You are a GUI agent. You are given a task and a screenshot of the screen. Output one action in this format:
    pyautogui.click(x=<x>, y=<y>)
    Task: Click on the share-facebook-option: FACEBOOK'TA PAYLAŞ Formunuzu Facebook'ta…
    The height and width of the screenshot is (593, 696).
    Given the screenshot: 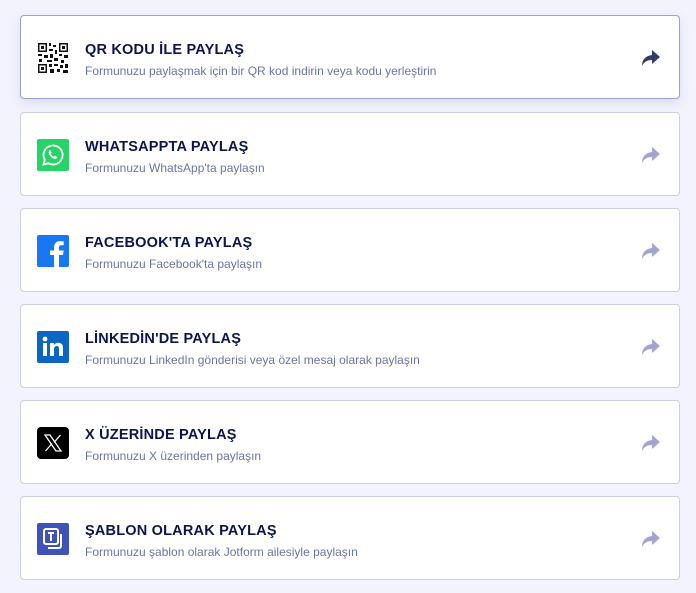 What is the action you would take?
    pyautogui.click(x=350, y=250)
    